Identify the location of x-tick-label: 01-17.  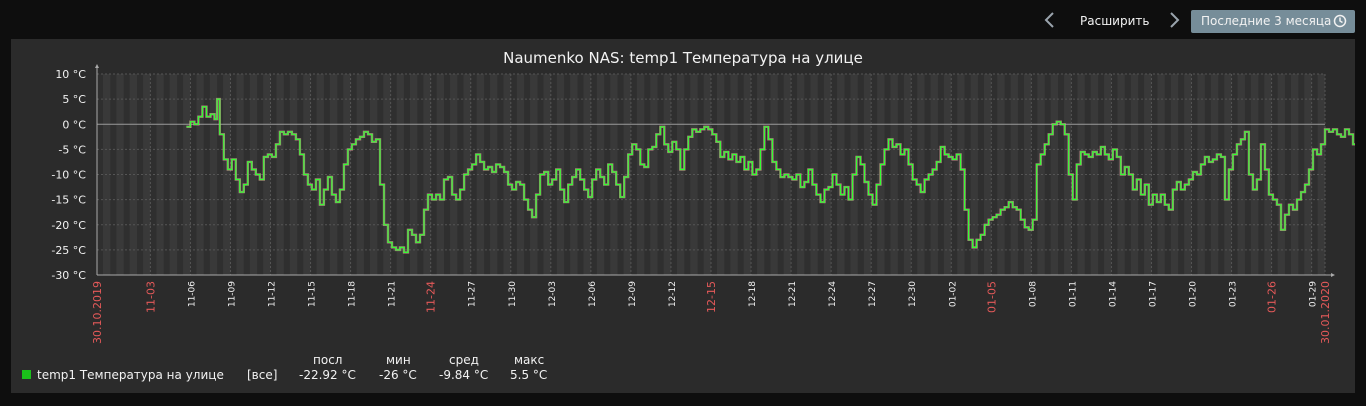
(1153, 294).